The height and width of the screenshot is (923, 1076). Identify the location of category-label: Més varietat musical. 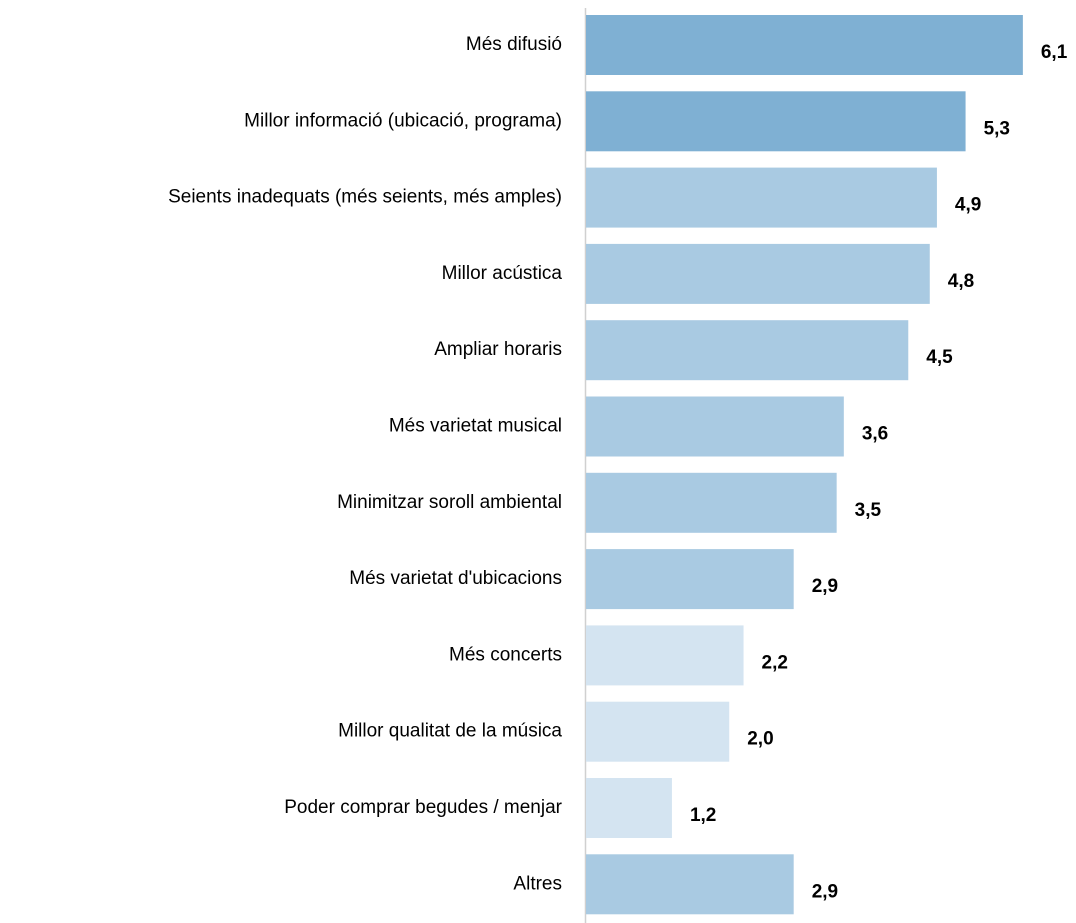
(475, 426).